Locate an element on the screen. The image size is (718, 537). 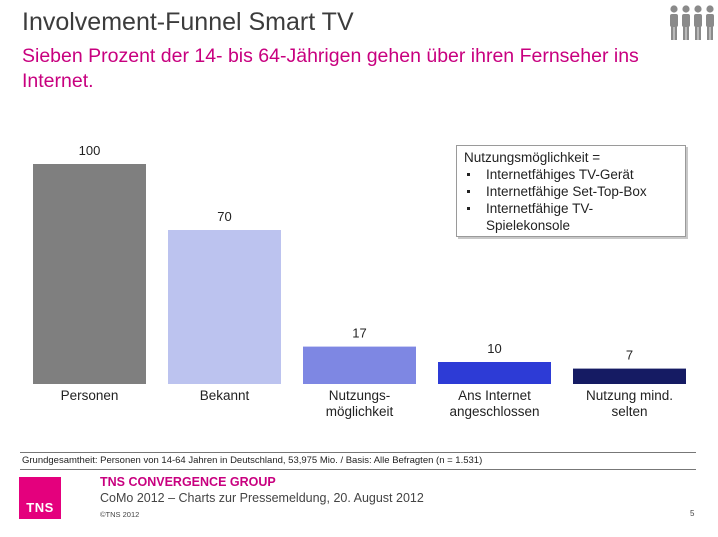
bar-value-label: 70 is located at coordinates (224, 216).